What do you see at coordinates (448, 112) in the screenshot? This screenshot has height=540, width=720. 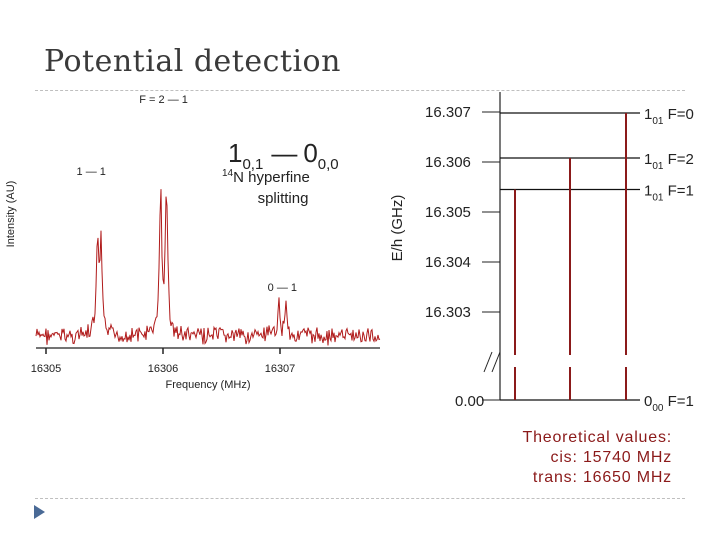 I see `energy-y-tick-label: 16.307` at bounding box center [448, 112].